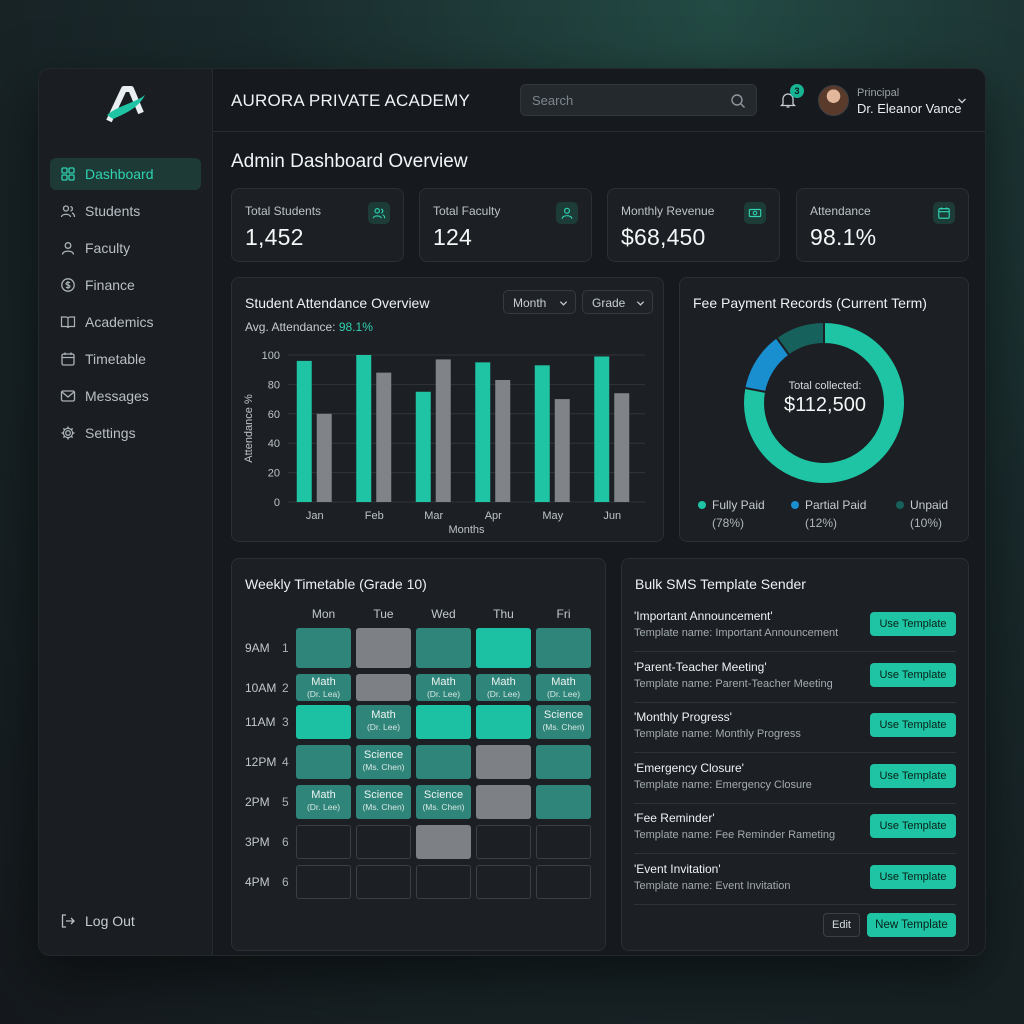 This screenshot has height=1024, width=1024. Describe the element at coordinates (466, 530) in the screenshot. I see `x-axis-label: Months` at that location.